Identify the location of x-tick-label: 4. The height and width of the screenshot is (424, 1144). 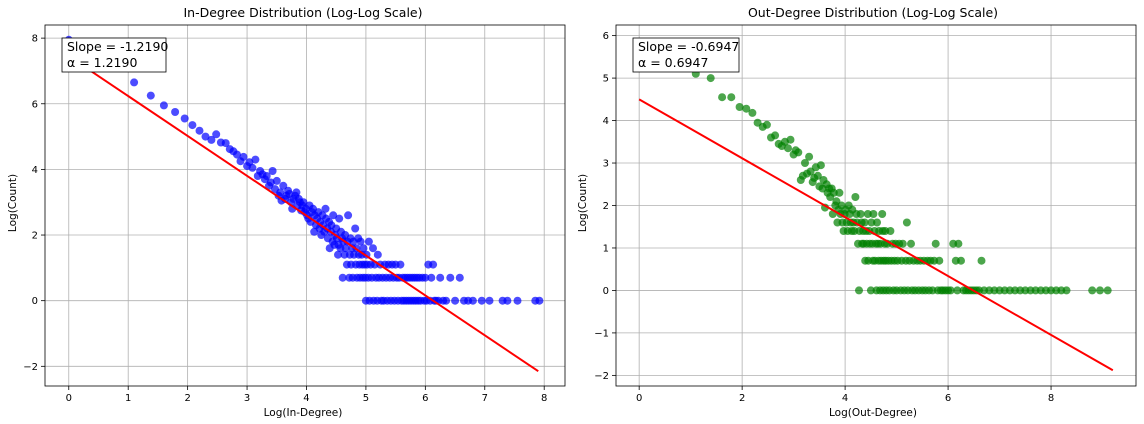
(306, 398).